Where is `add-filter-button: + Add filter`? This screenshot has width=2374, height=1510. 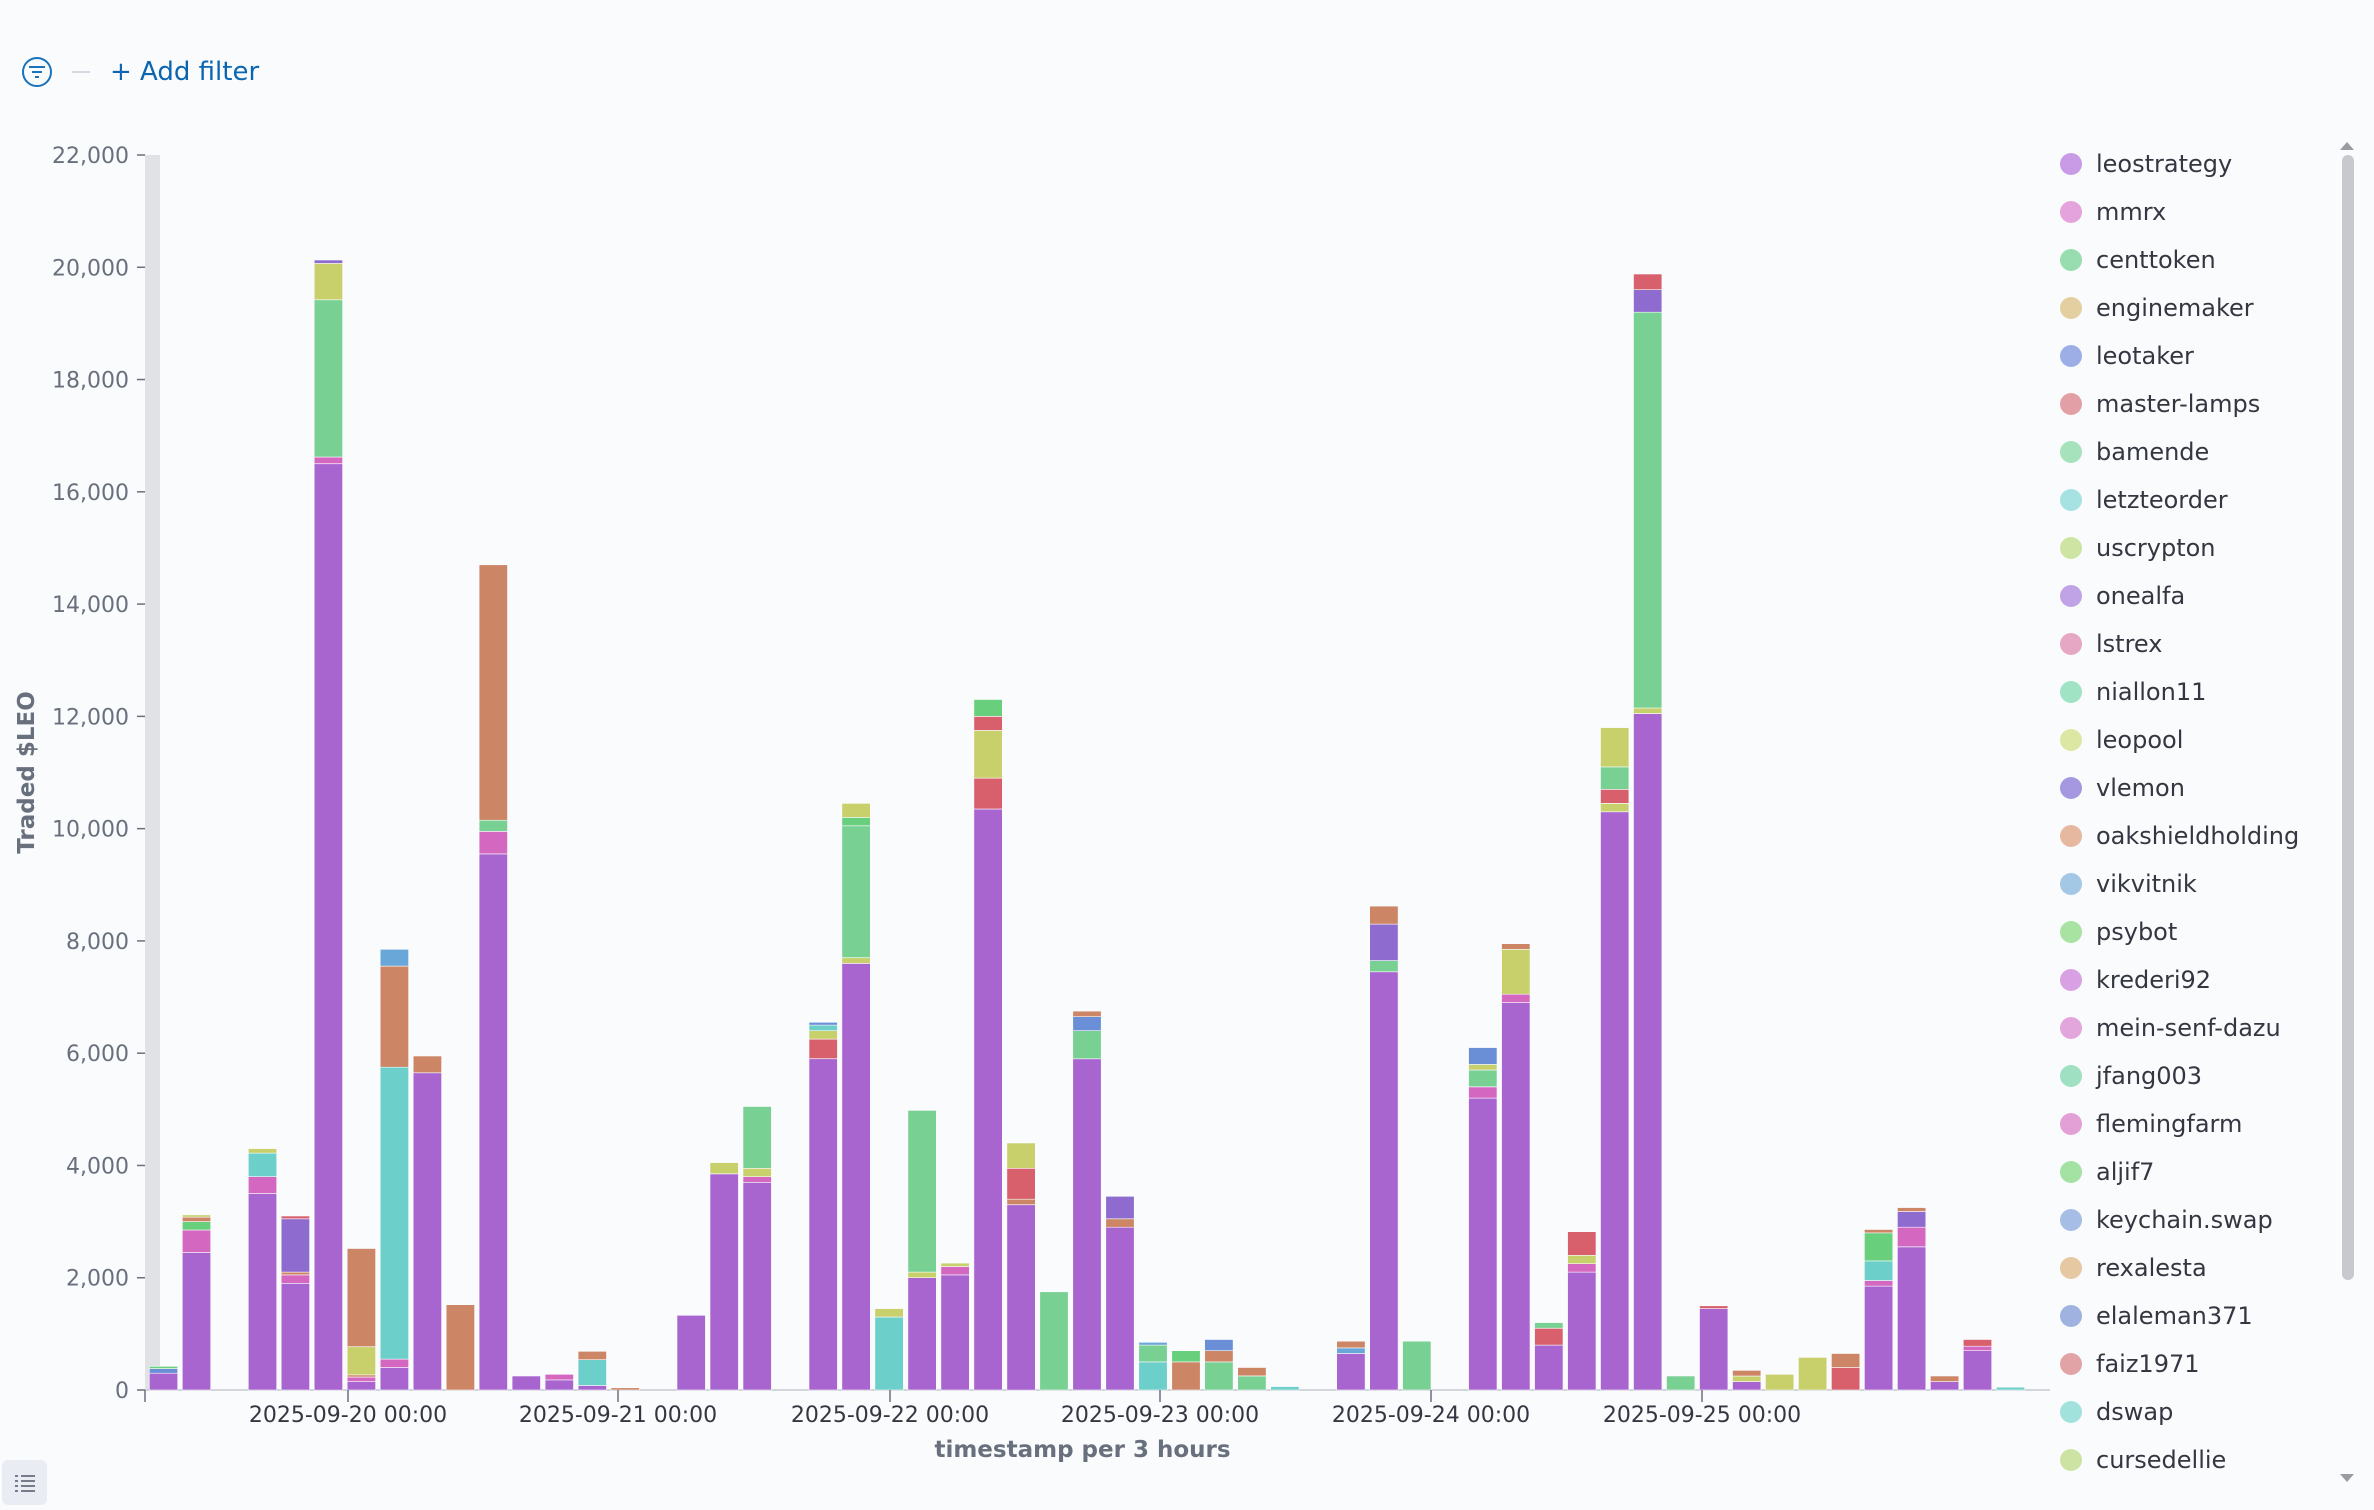
add-filter-button: + Add filter is located at coordinates (185, 72).